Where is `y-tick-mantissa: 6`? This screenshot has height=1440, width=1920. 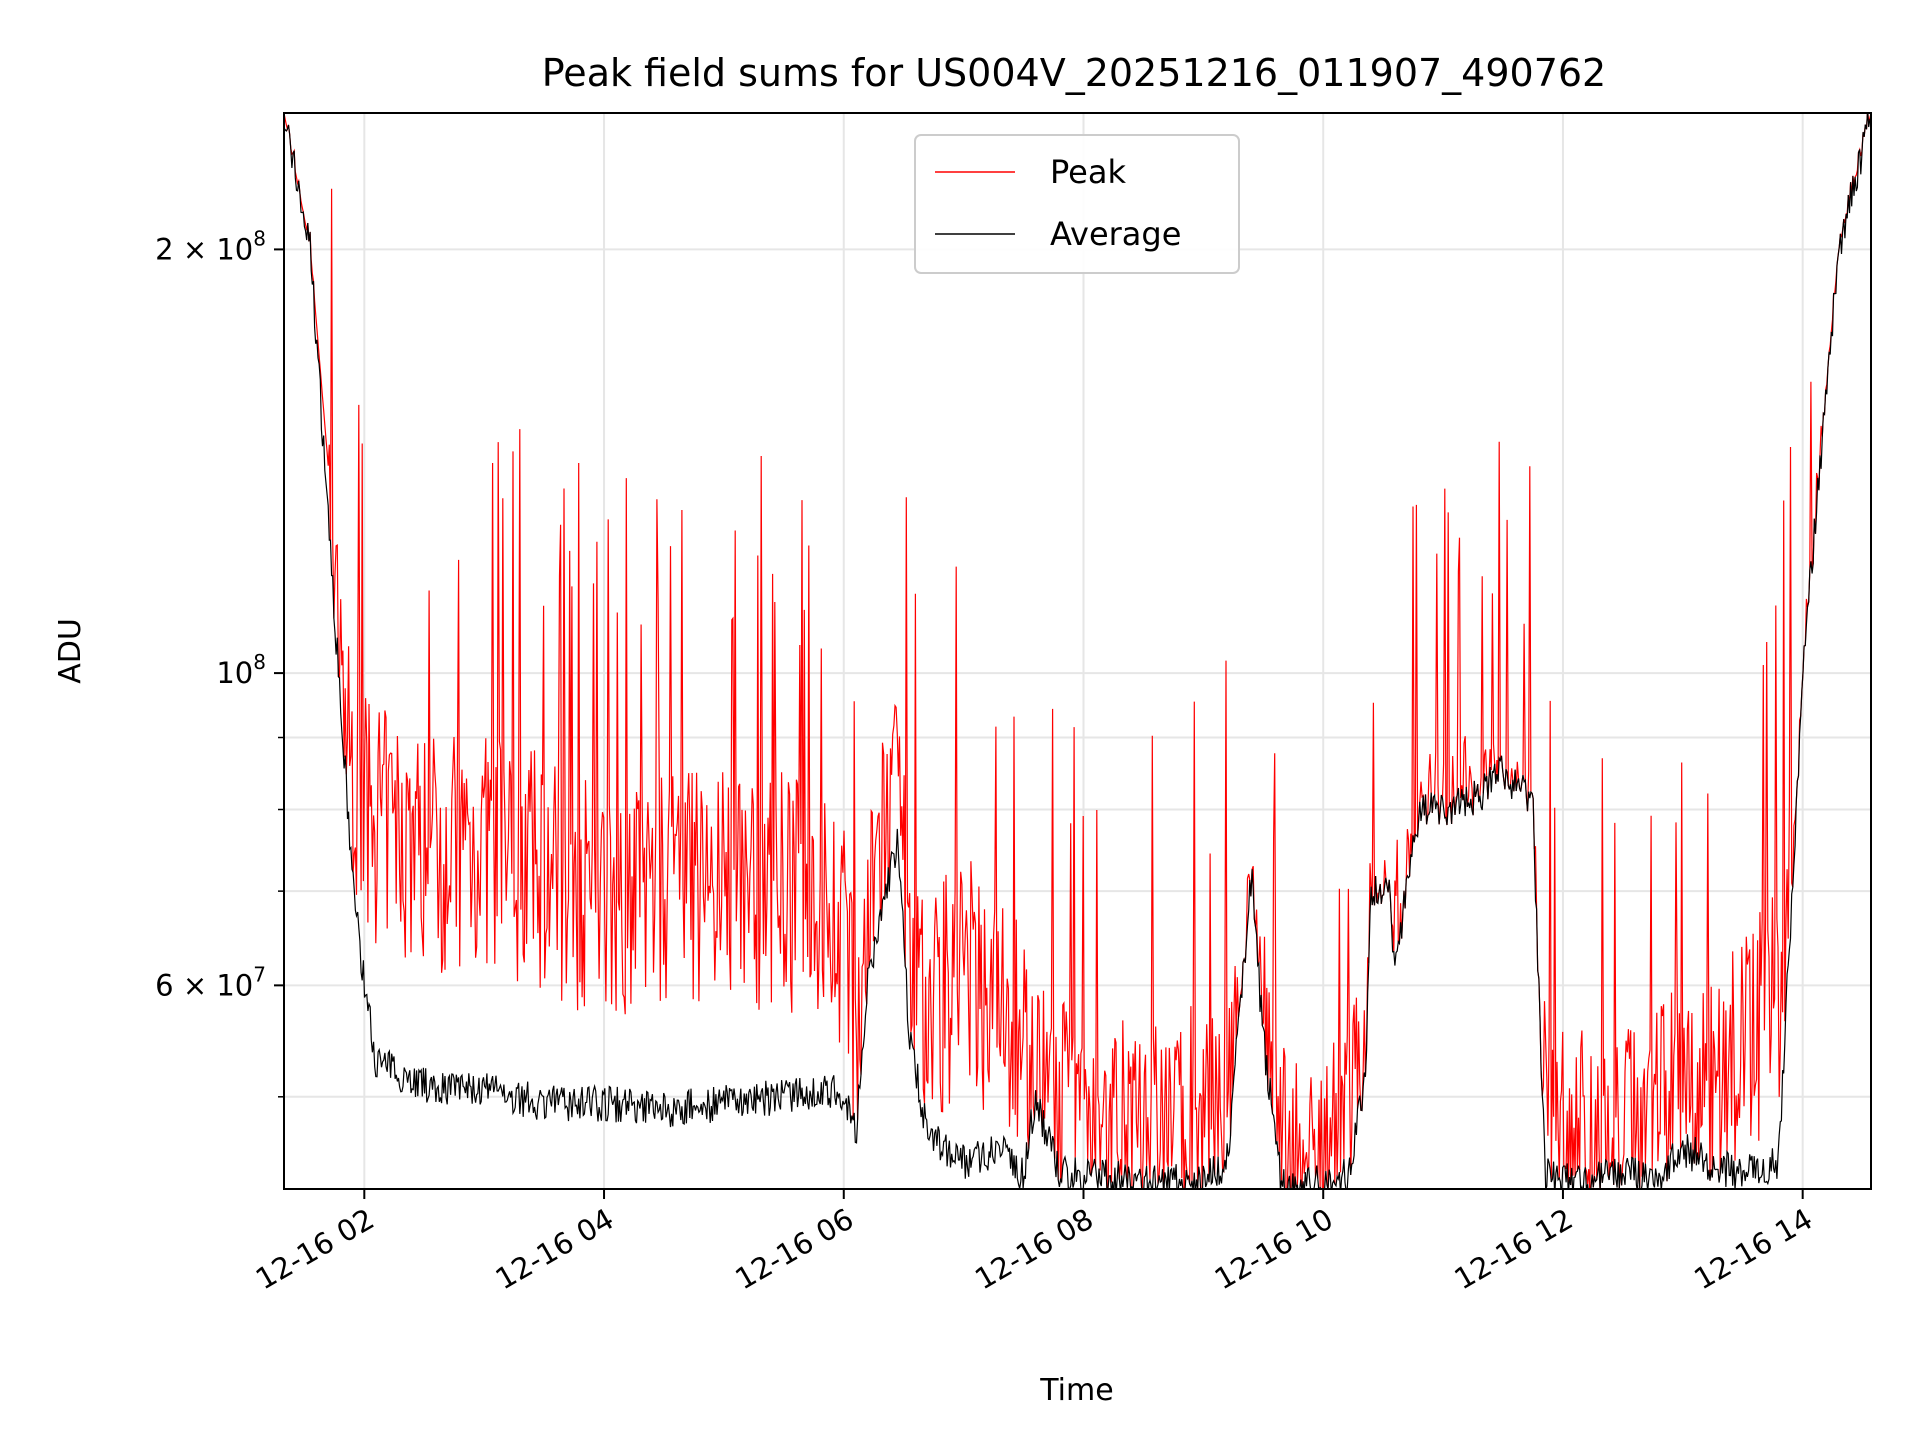
y-tick-mantissa: 6 is located at coordinates (164, 985).